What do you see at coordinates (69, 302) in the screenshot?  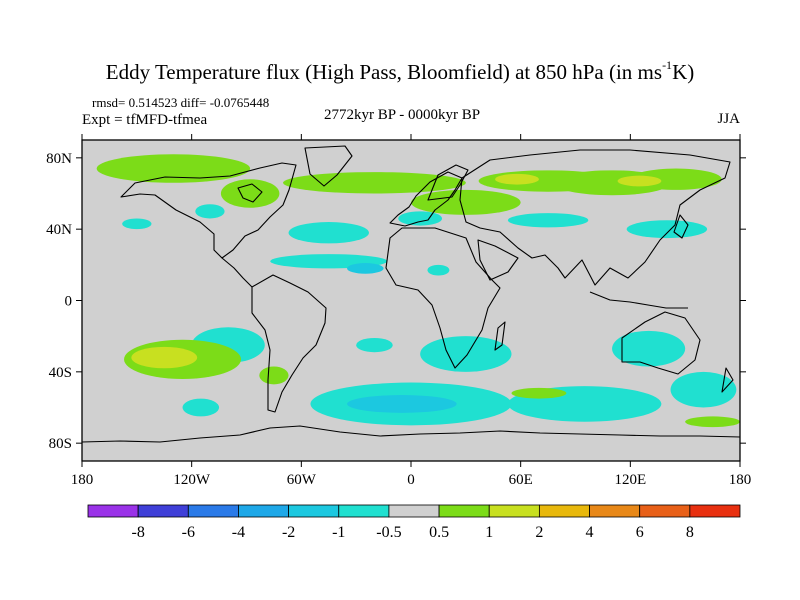 I see `y-tick-label-2: 0` at bounding box center [69, 302].